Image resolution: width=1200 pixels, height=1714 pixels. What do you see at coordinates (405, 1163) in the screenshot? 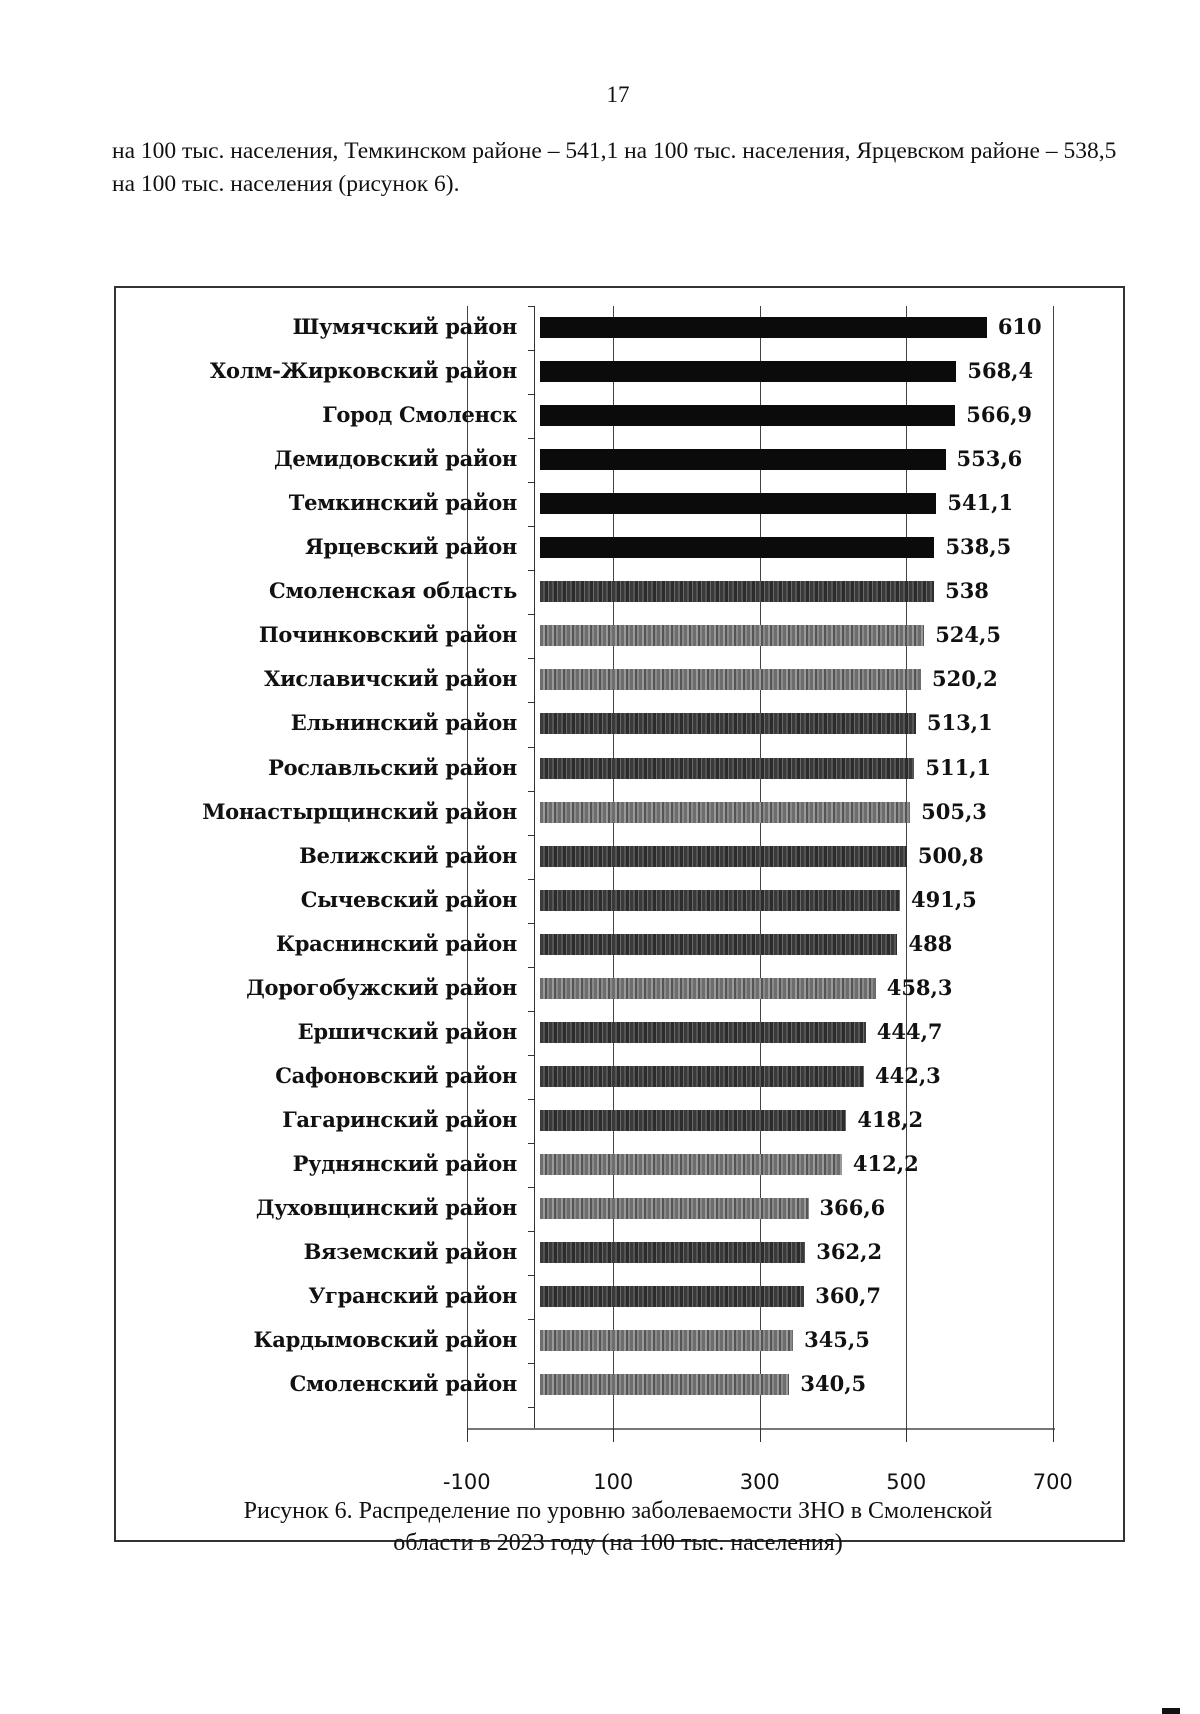
I see `category-label: Руднянский район` at bounding box center [405, 1163].